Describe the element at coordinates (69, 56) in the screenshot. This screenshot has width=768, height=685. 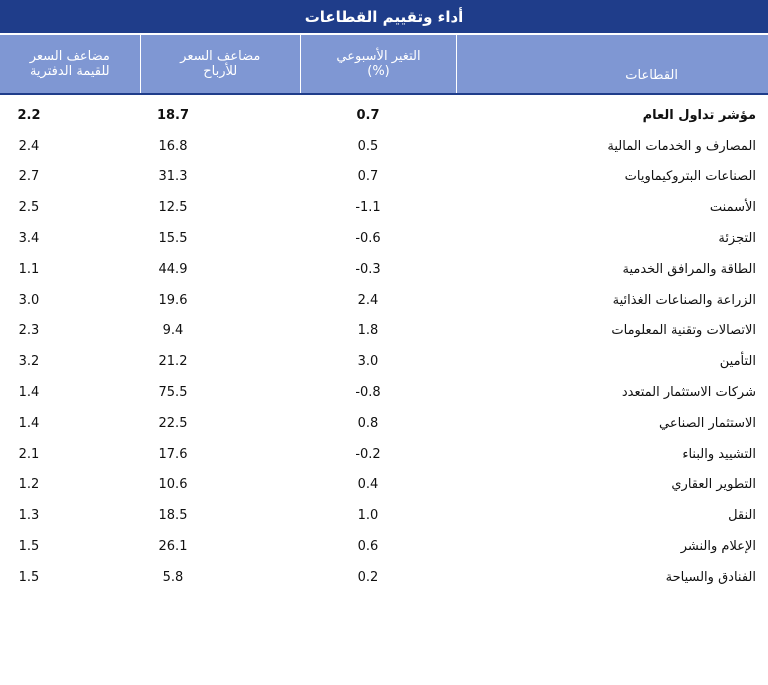
I see `header-pb-line1: مضاعف السعر` at that location.